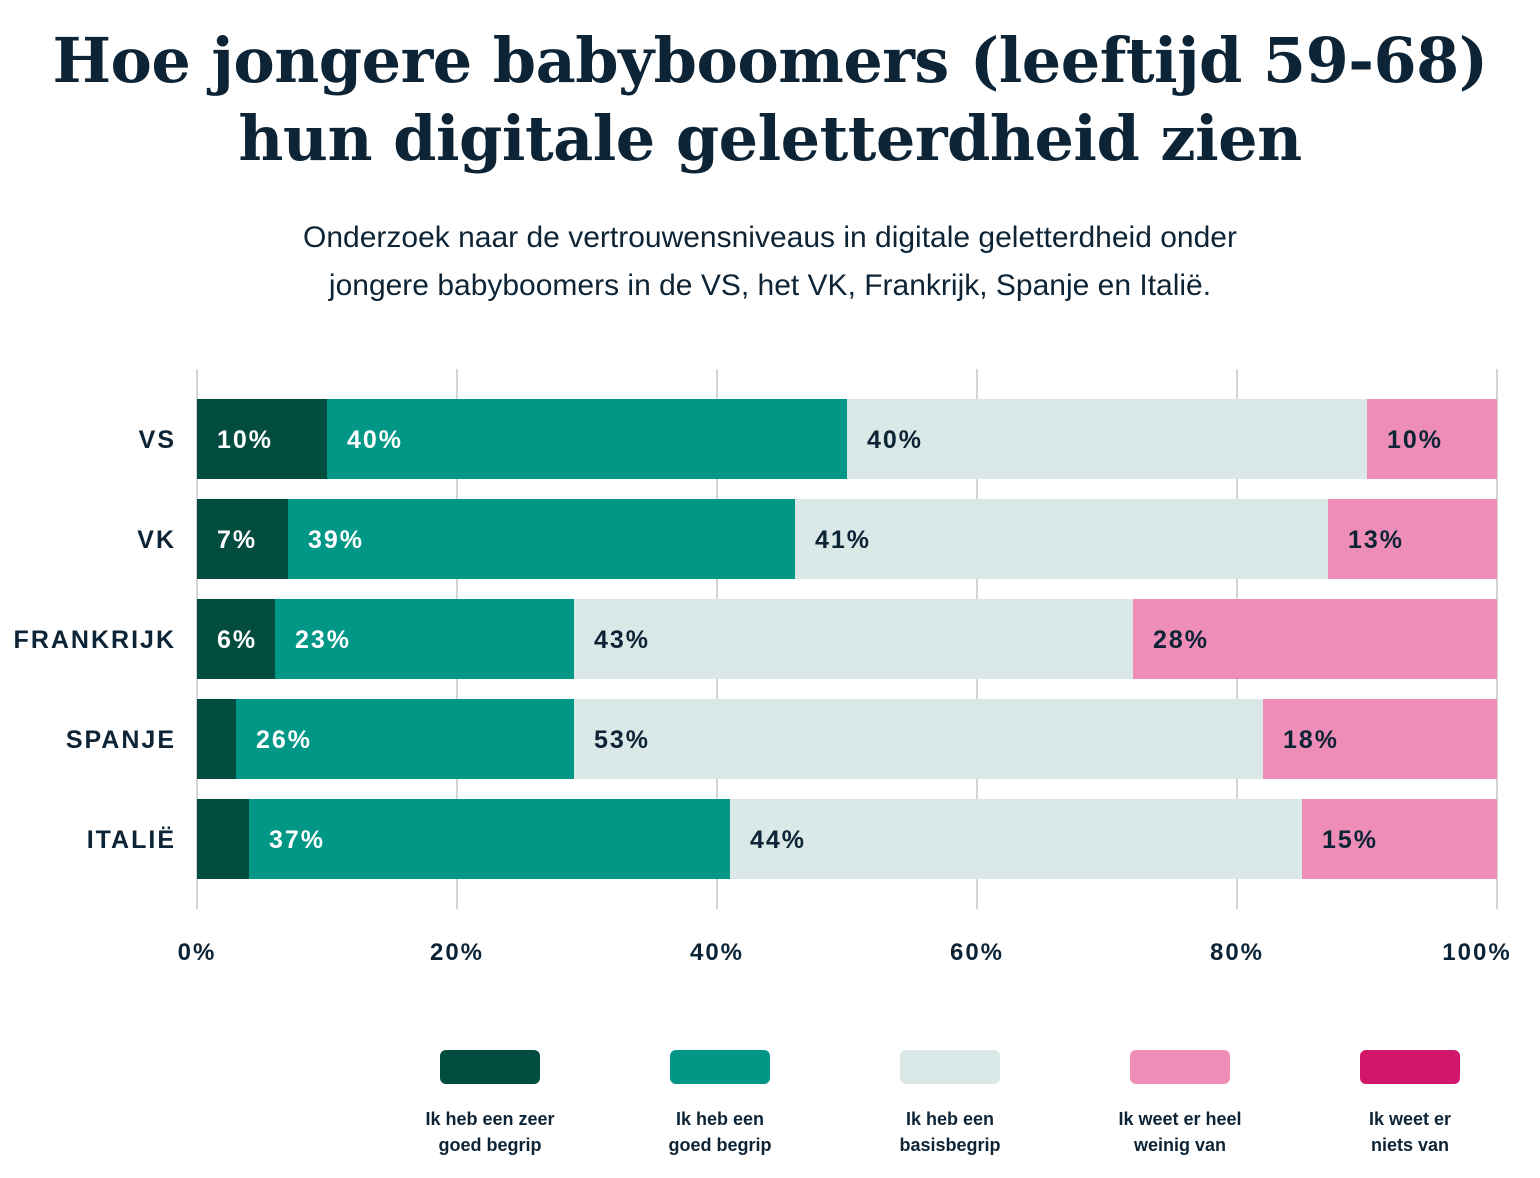 This screenshot has height=1178, width=1540. I want to click on legend-label: Ik heb een basisbegrip, so click(950, 1132).